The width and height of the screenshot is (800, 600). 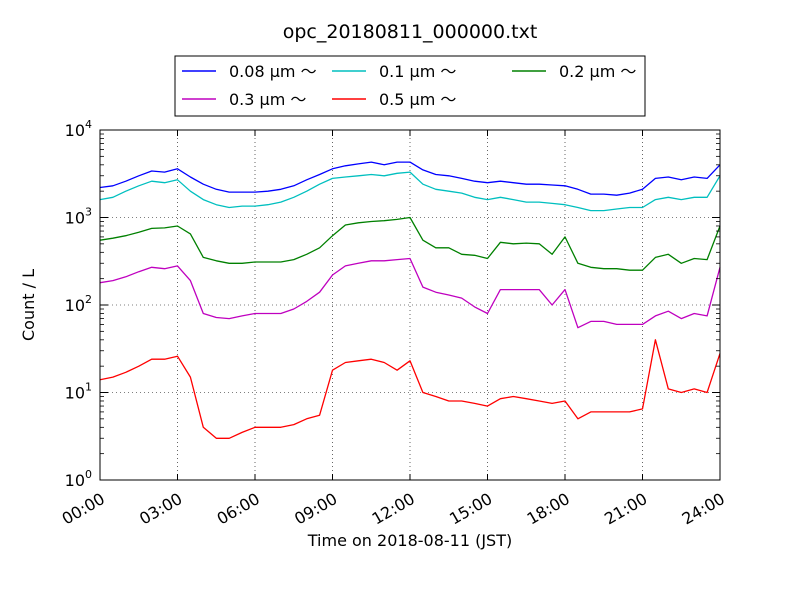 I want to click on legend-label-3: 0.3 μm ～, so click(x=267, y=99).